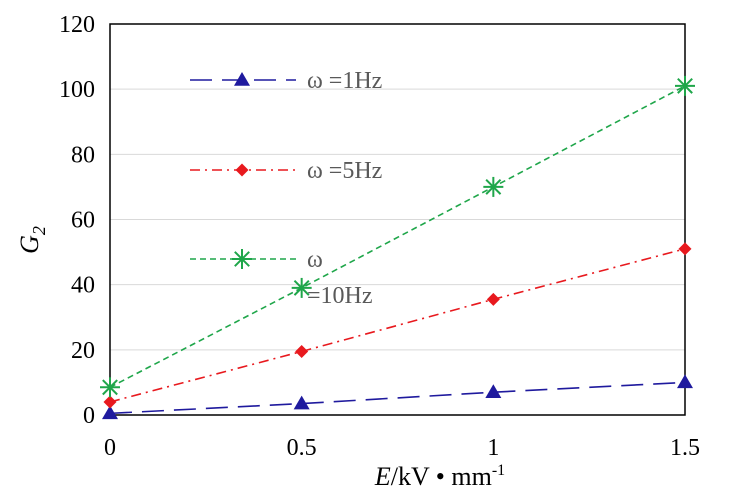 The image size is (730, 501). I want to click on legend-label-line: =10Hz, so click(340, 296).